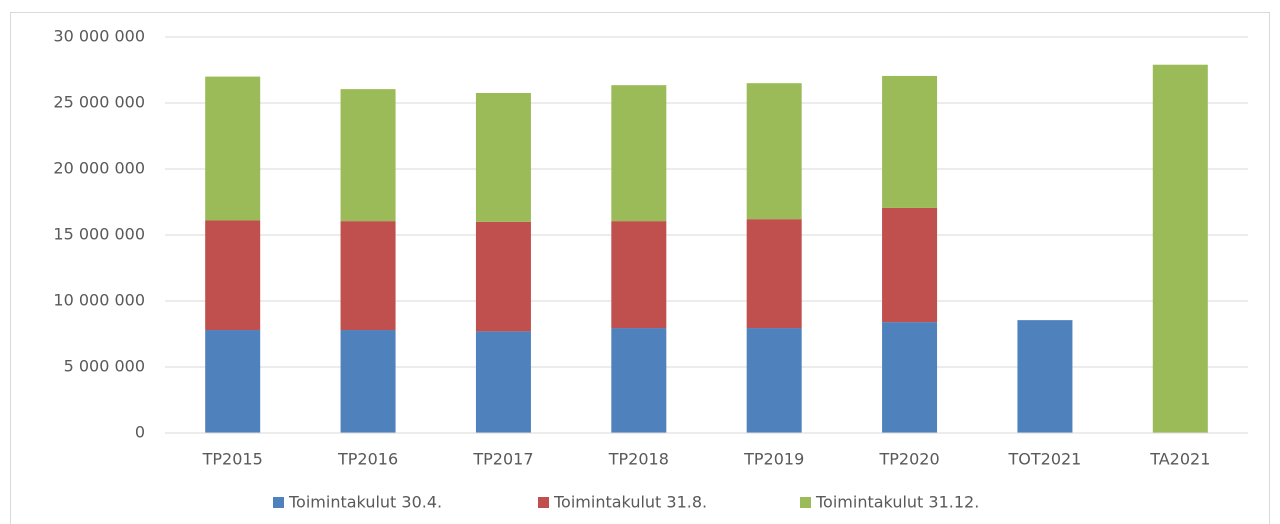  I want to click on legend-label: Toimintakulut 31.8., so click(630, 502).